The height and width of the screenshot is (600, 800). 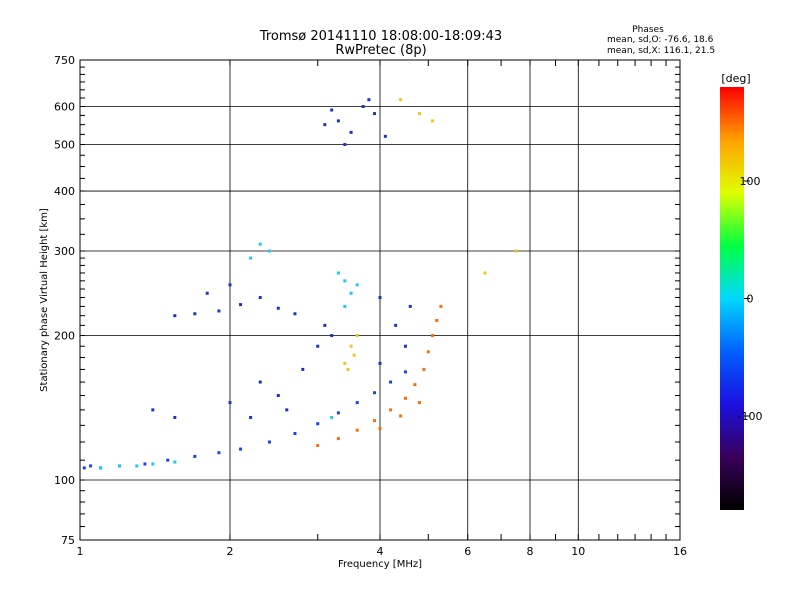 I want to click on colorbar-ticks: 100 0 -100, so click(x=750, y=299).